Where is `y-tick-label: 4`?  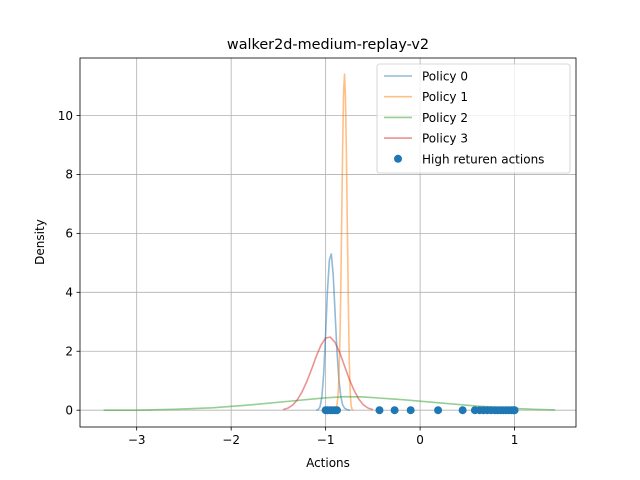 y-tick-label: 4 is located at coordinates (69, 293).